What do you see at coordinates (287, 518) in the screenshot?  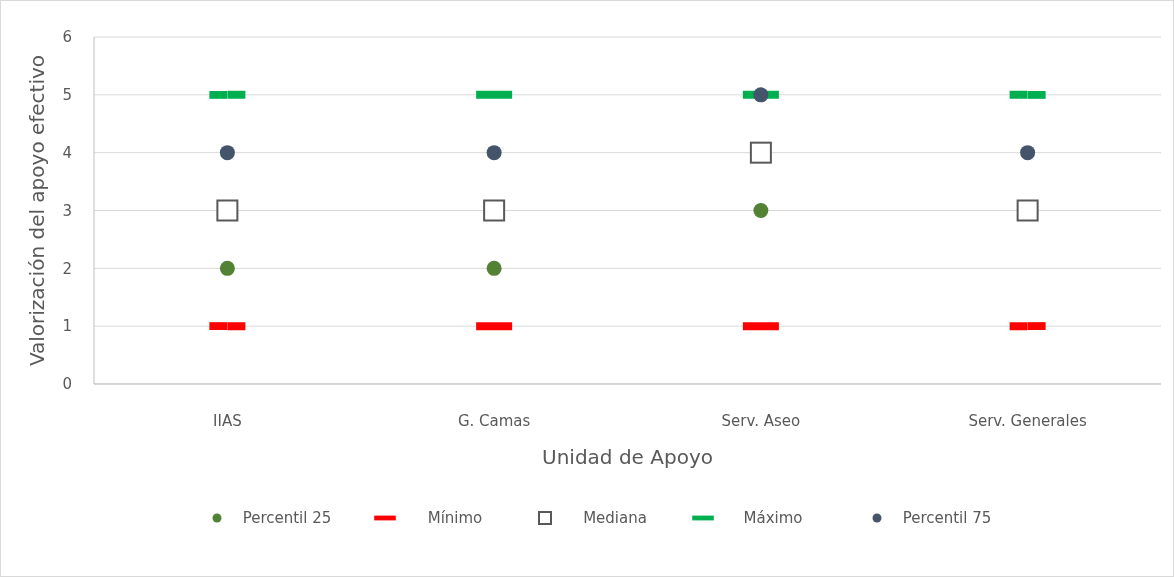 I see `legend-label: Percentil 25` at bounding box center [287, 518].